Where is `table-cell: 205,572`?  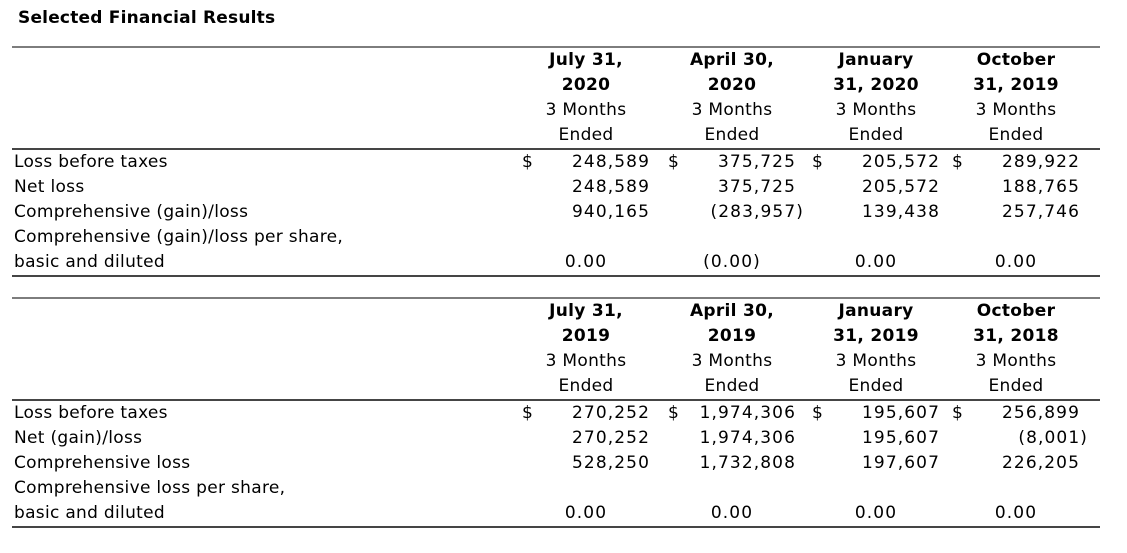
table-cell: 205,572 is located at coordinates (882, 187).